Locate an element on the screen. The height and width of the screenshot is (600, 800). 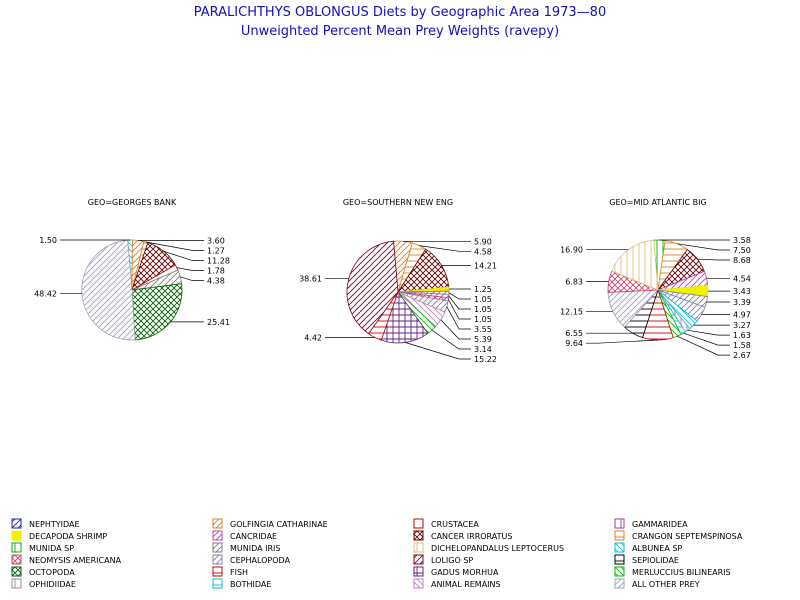
pie-title: GEO=MID ATLANTIC BIG is located at coordinates (657, 202).